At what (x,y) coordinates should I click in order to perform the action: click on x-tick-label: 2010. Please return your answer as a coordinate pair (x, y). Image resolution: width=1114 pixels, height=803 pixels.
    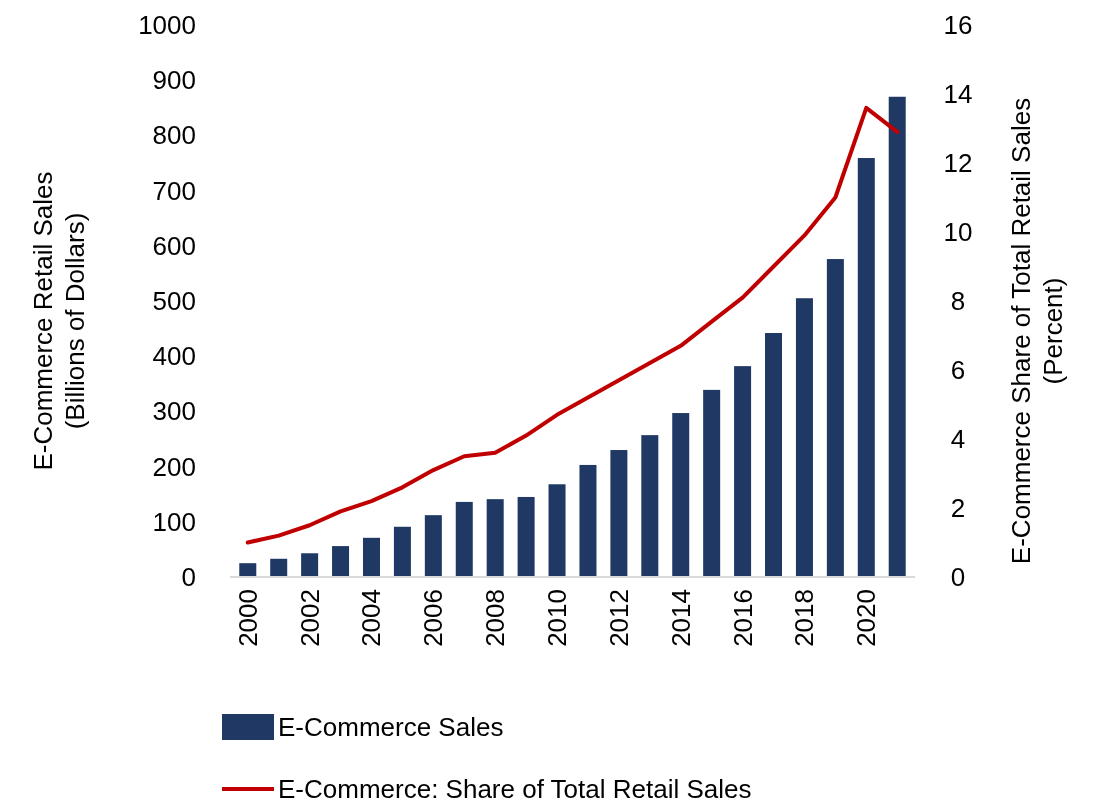
    Looking at the image, I should click on (557, 618).